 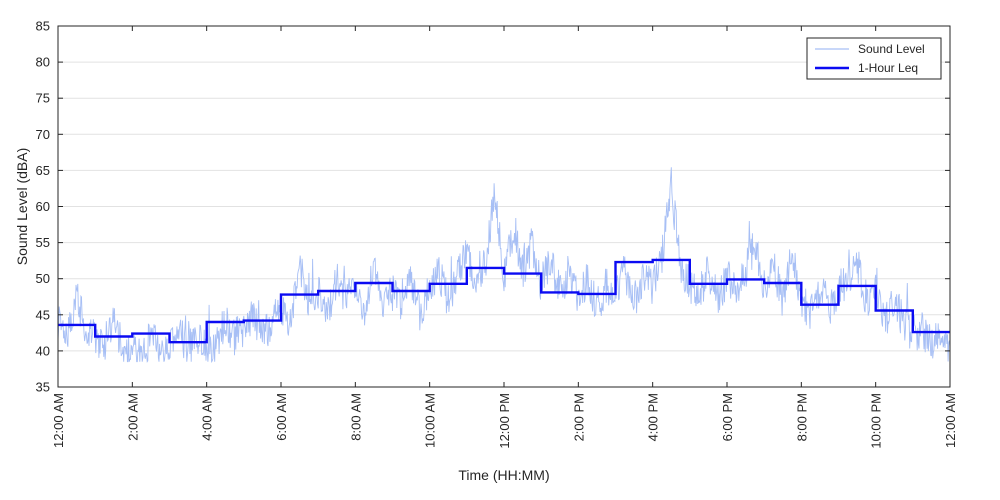 What do you see at coordinates (578, 417) in the screenshot?
I see `x-tick-label: 2:00 PM` at bounding box center [578, 417].